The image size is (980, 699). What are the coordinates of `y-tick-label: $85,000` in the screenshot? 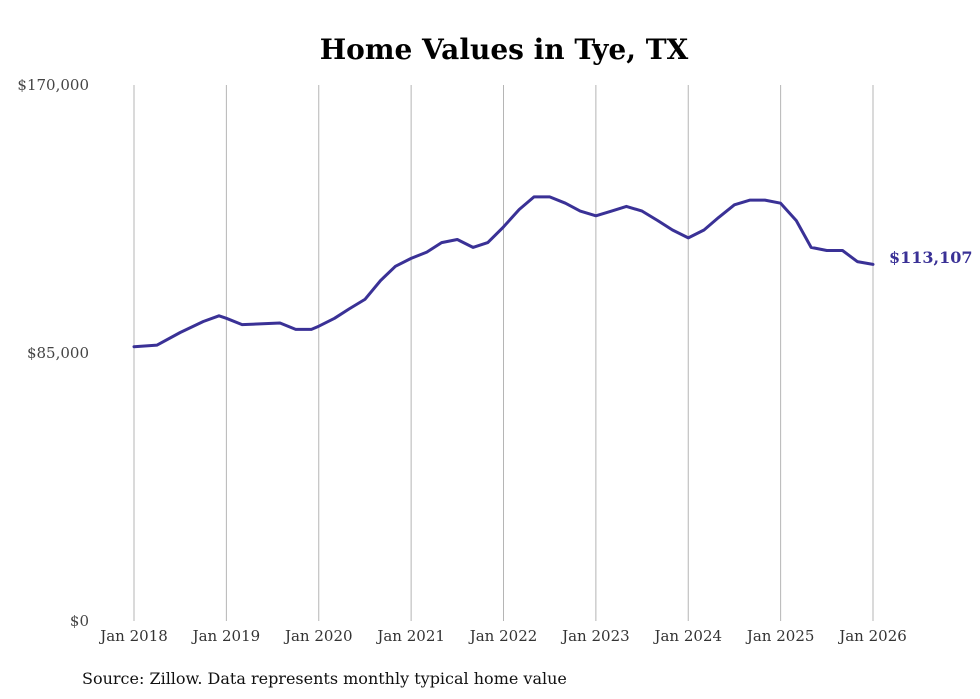 It's located at (58, 353).